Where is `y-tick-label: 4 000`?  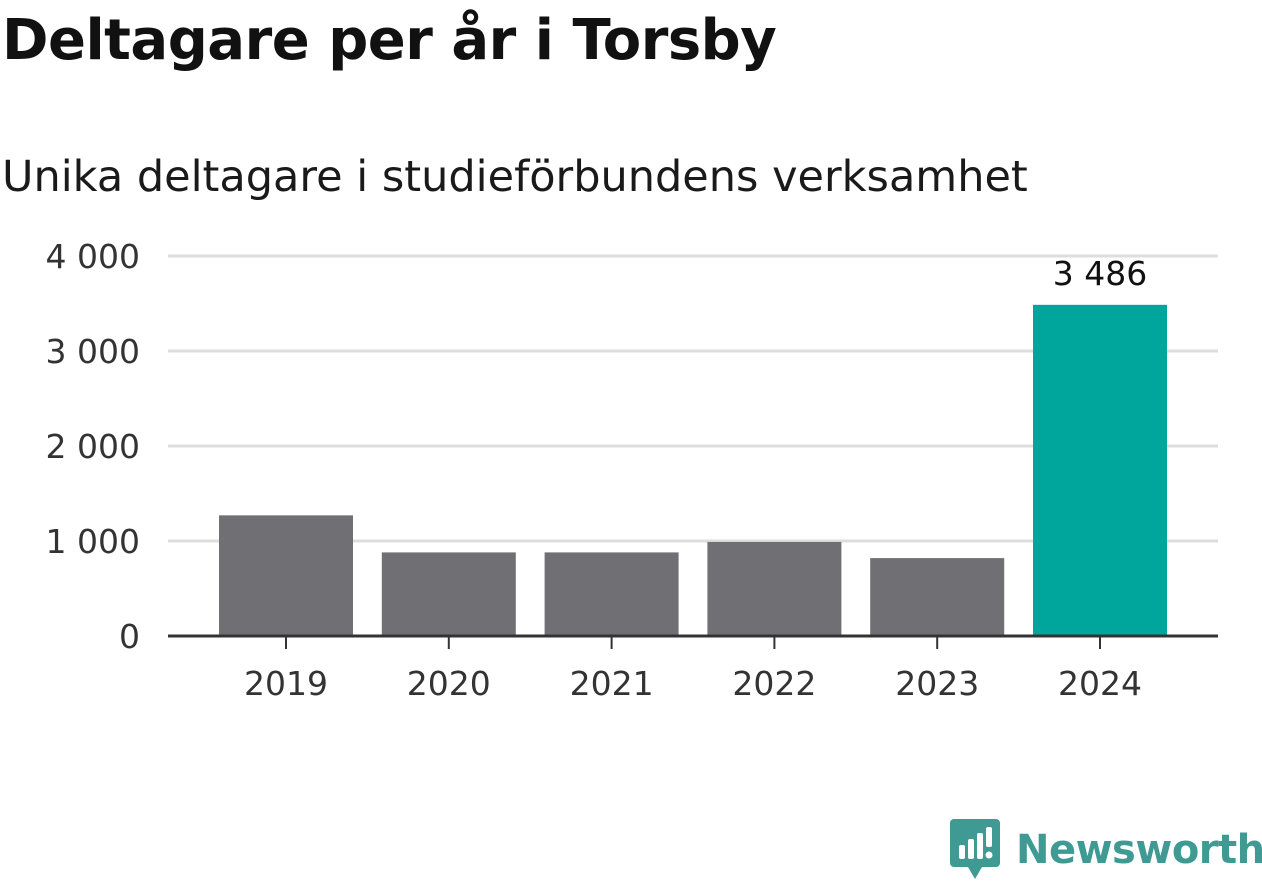
y-tick-label: 4 000 is located at coordinates (93, 256).